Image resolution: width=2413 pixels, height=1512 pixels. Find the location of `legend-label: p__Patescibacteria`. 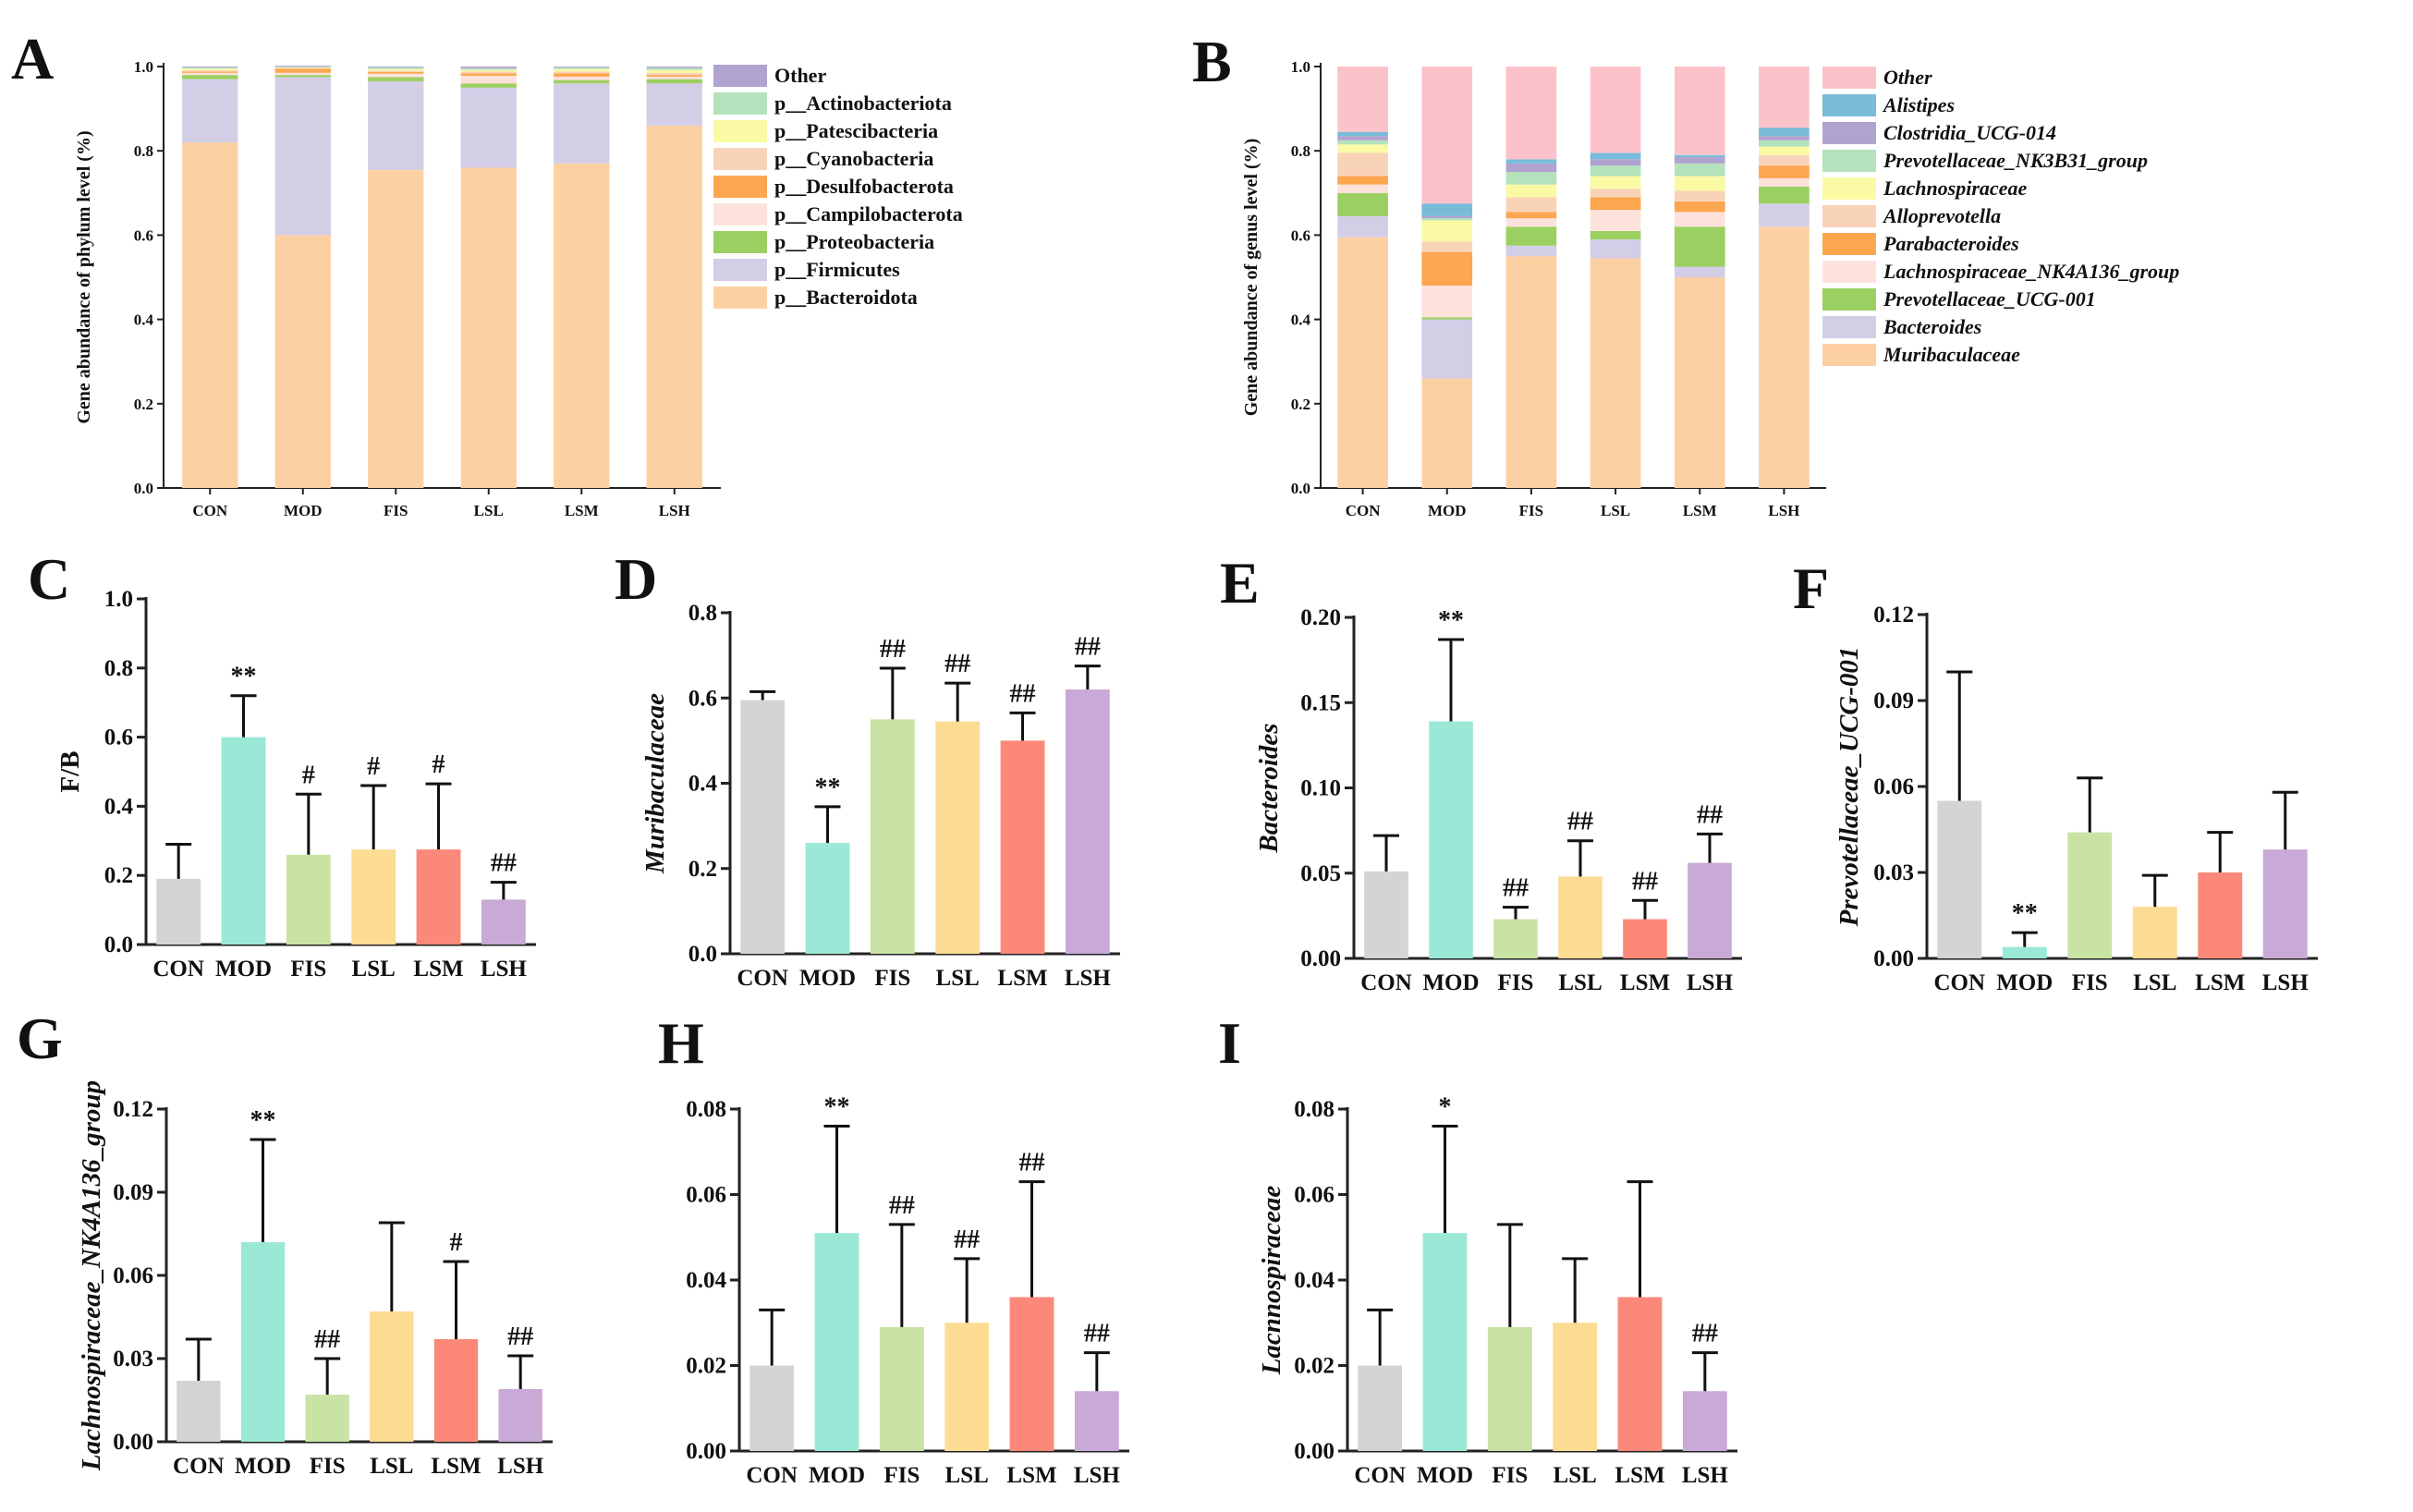

legend-label: p__Patescibacteria is located at coordinates (856, 131).